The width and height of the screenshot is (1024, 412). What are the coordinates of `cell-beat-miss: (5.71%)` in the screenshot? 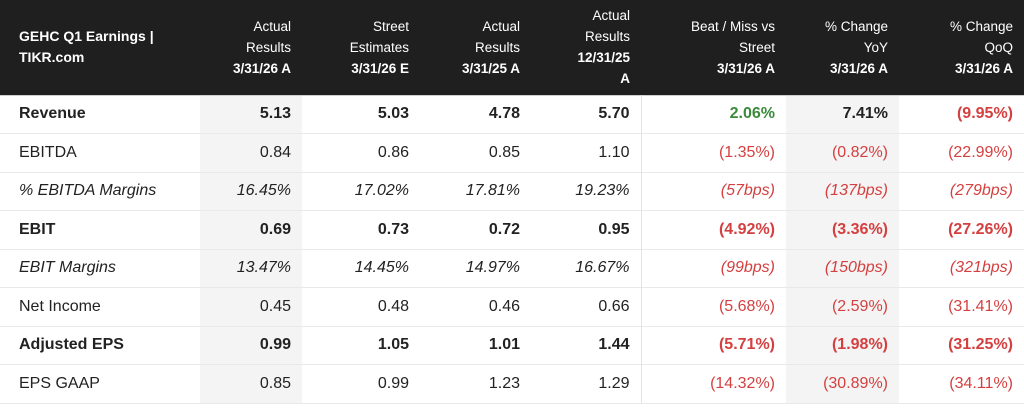 It's located at (713, 345).